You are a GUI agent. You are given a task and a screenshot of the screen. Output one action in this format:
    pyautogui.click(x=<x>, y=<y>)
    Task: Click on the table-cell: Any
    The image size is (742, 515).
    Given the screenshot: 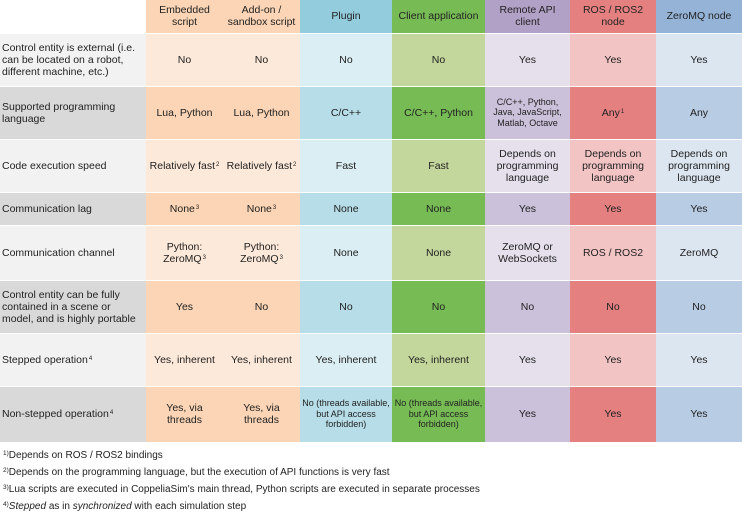 What is the action you would take?
    pyautogui.click(x=699, y=113)
    